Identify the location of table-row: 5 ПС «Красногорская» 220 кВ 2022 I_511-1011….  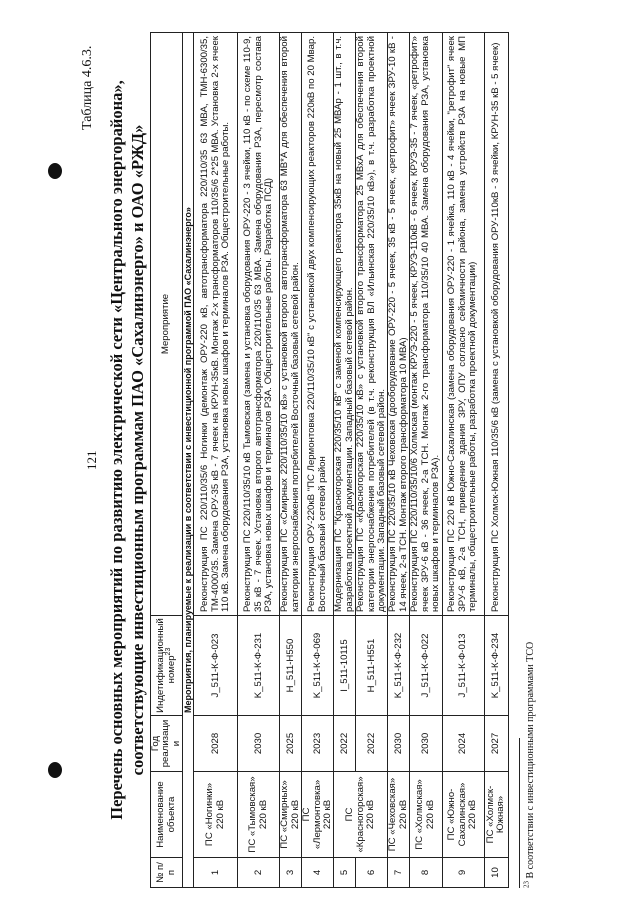
(360, 460).